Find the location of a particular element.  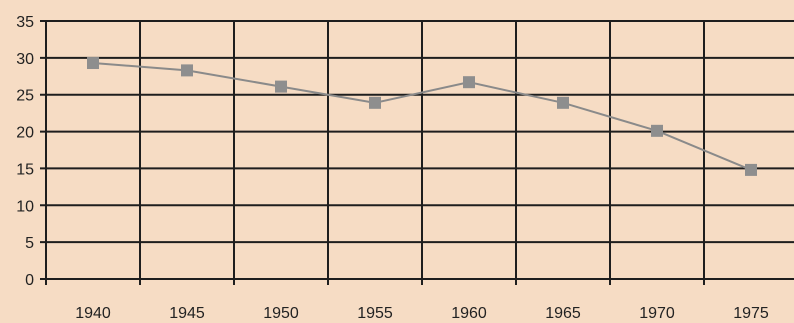

x-tick-label: 1970 is located at coordinates (657, 313).